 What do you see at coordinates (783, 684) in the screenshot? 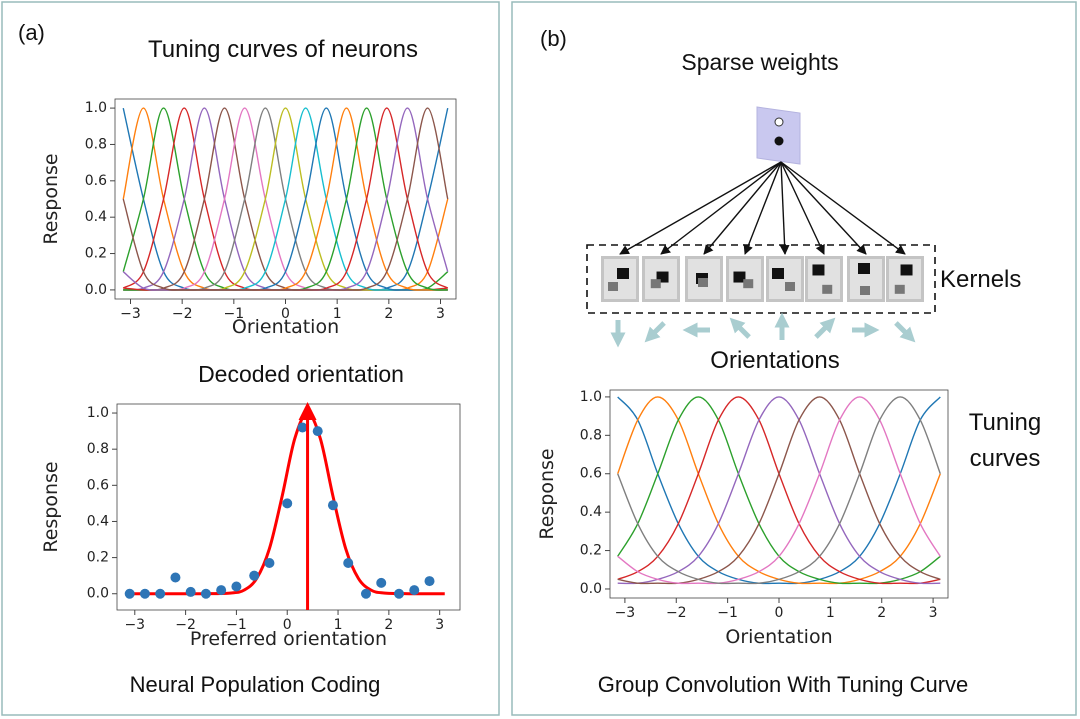
I see `caption: Group Convolution With Tuning Curve` at bounding box center [783, 684].